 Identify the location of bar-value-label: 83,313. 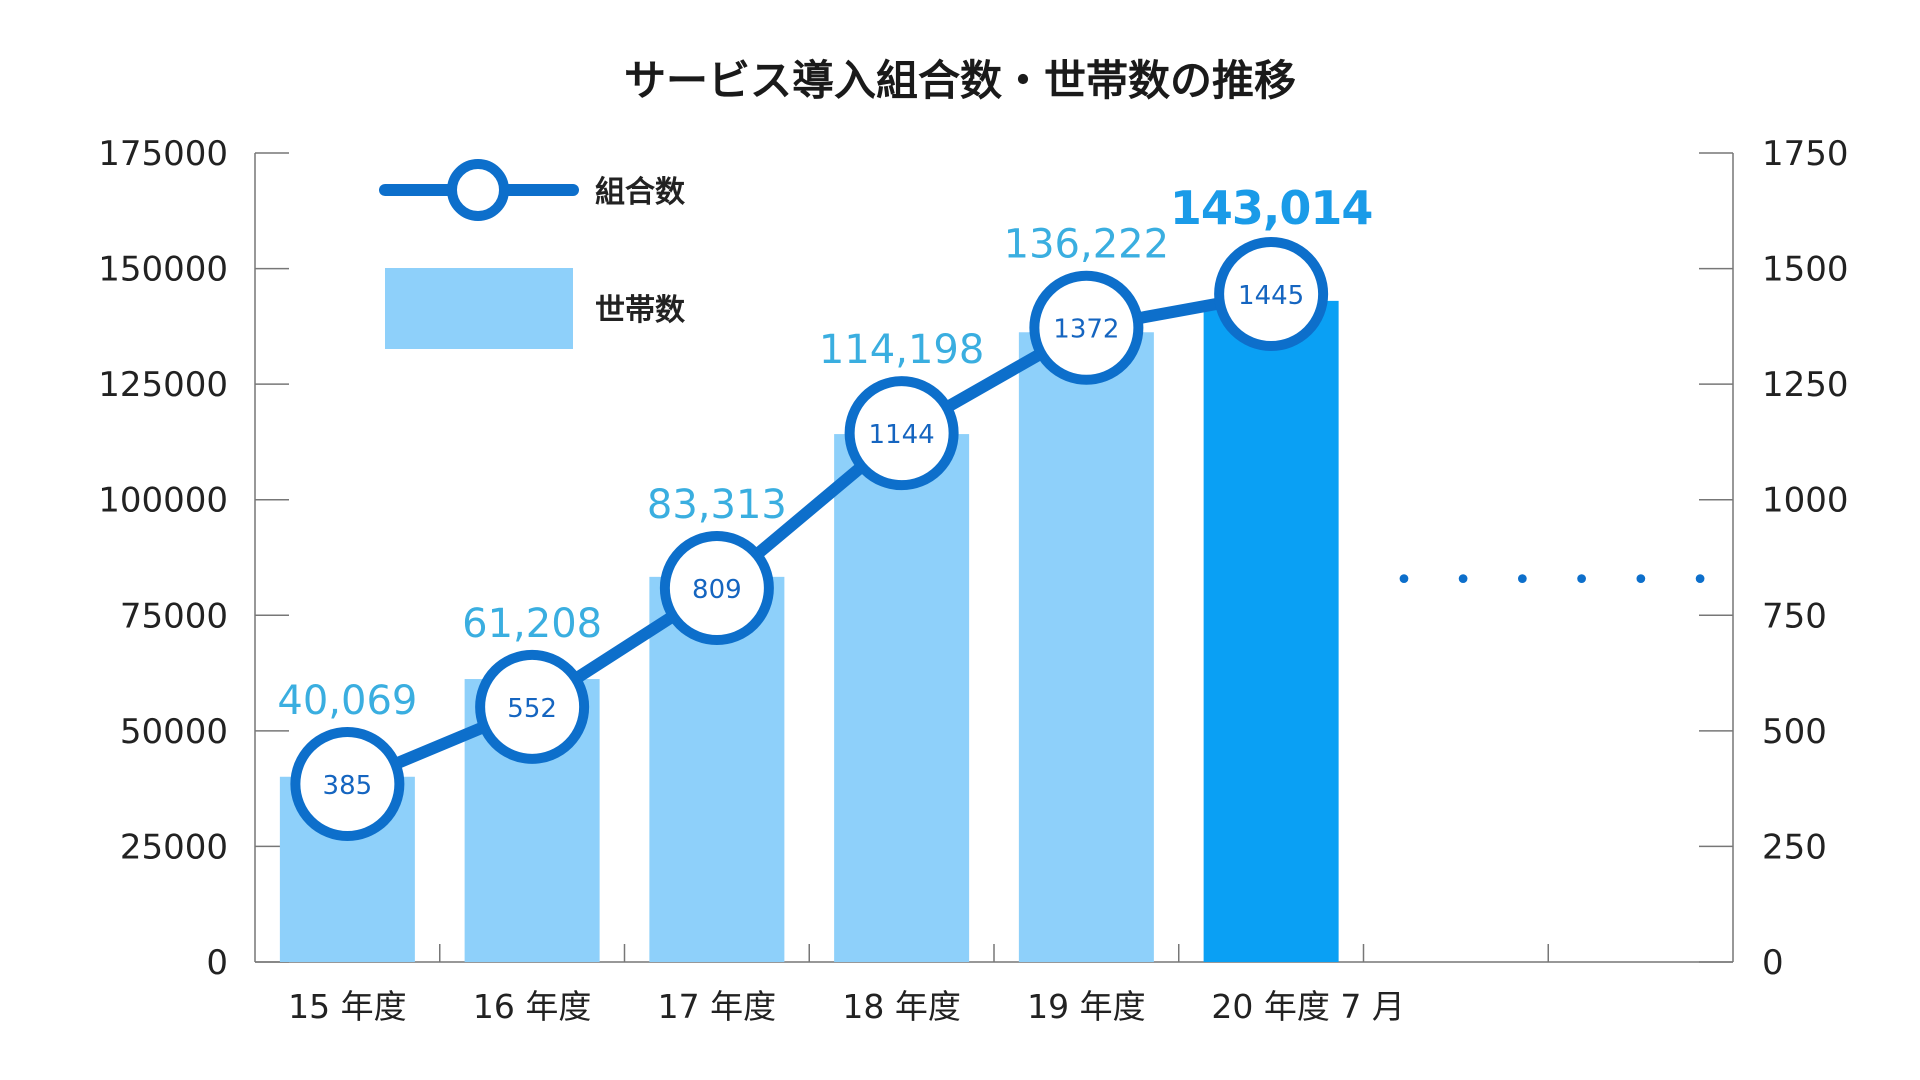
(717, 505).